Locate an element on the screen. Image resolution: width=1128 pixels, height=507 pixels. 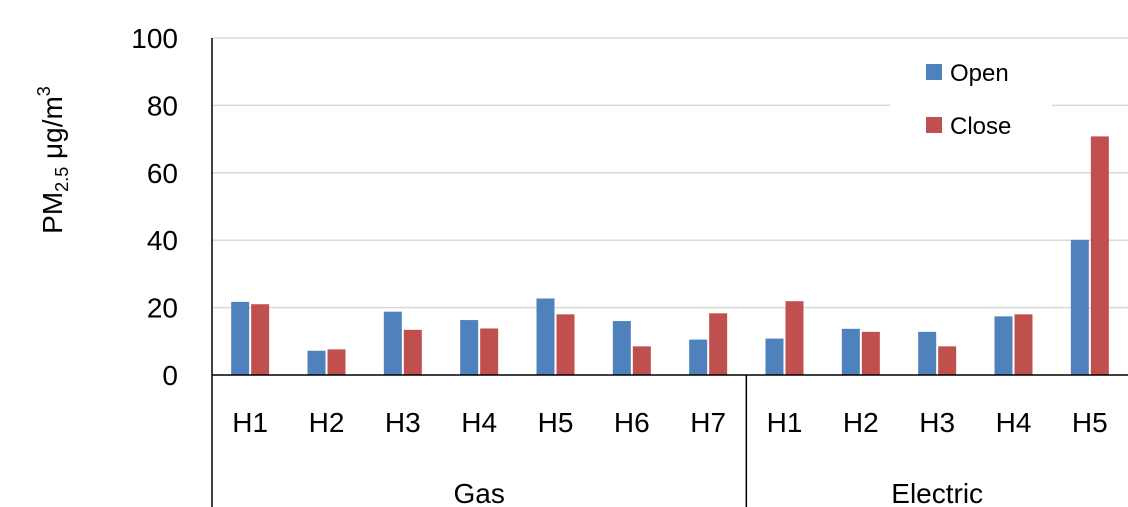
y-axis-label: PM2.5 μg/m3 is located at coordinates (53, 160).